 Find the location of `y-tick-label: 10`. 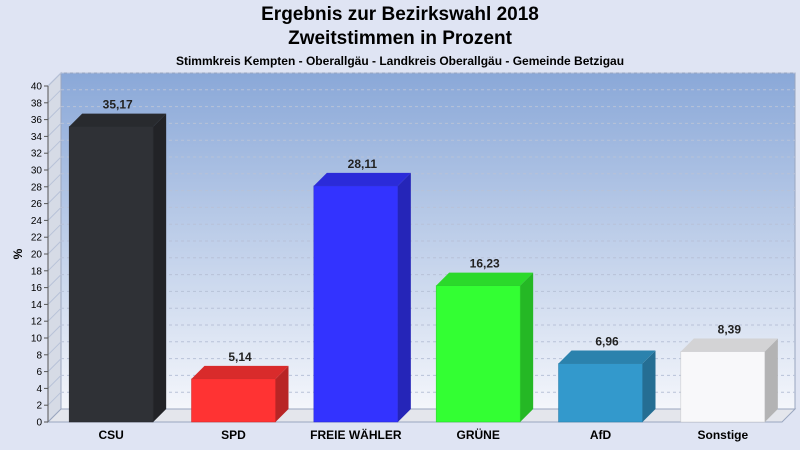

y-tick-label: 10 is located at coordinates (37, 339).